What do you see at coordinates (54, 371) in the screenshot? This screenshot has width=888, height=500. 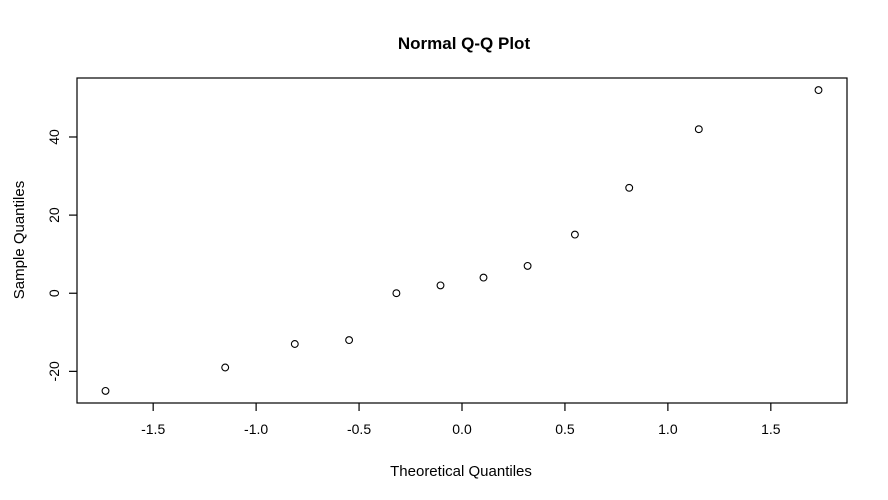 I see `y-tick-label: -20` at bounding box center [54, 371].